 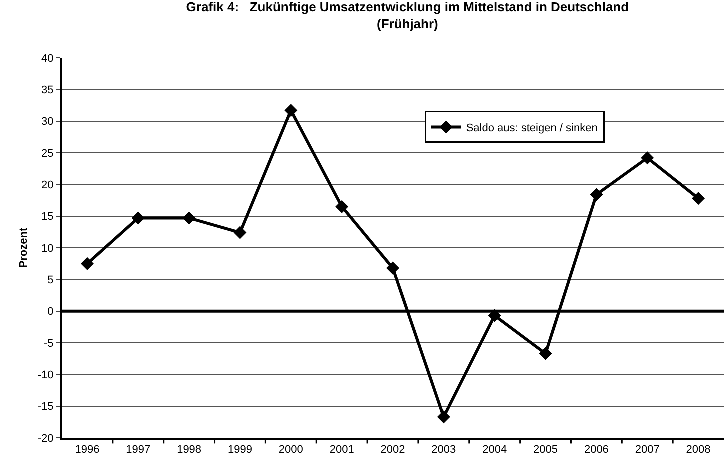 What do you see at coordinates (49, 344) in the screenshot?
I see `y-tick-label: -5` at bounding box center [49, 344].